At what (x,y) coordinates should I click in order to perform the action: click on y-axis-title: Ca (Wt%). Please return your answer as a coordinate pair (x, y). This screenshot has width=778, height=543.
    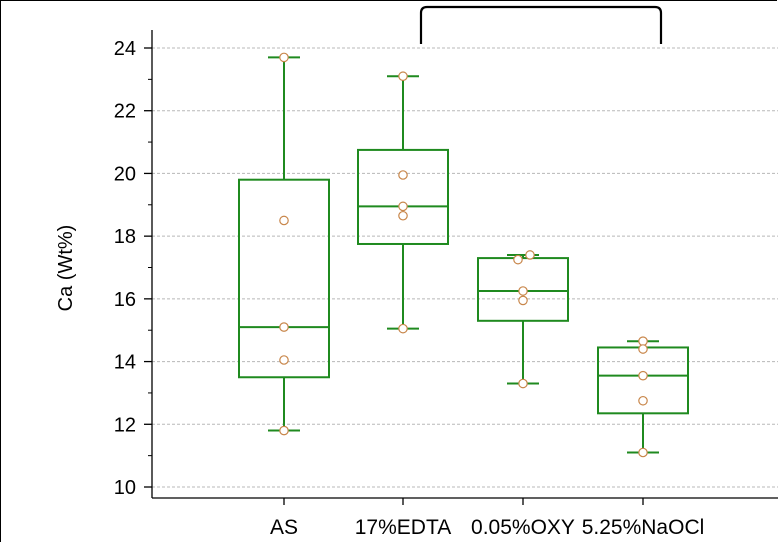
    Looking at the image, I should click on (66, 268).